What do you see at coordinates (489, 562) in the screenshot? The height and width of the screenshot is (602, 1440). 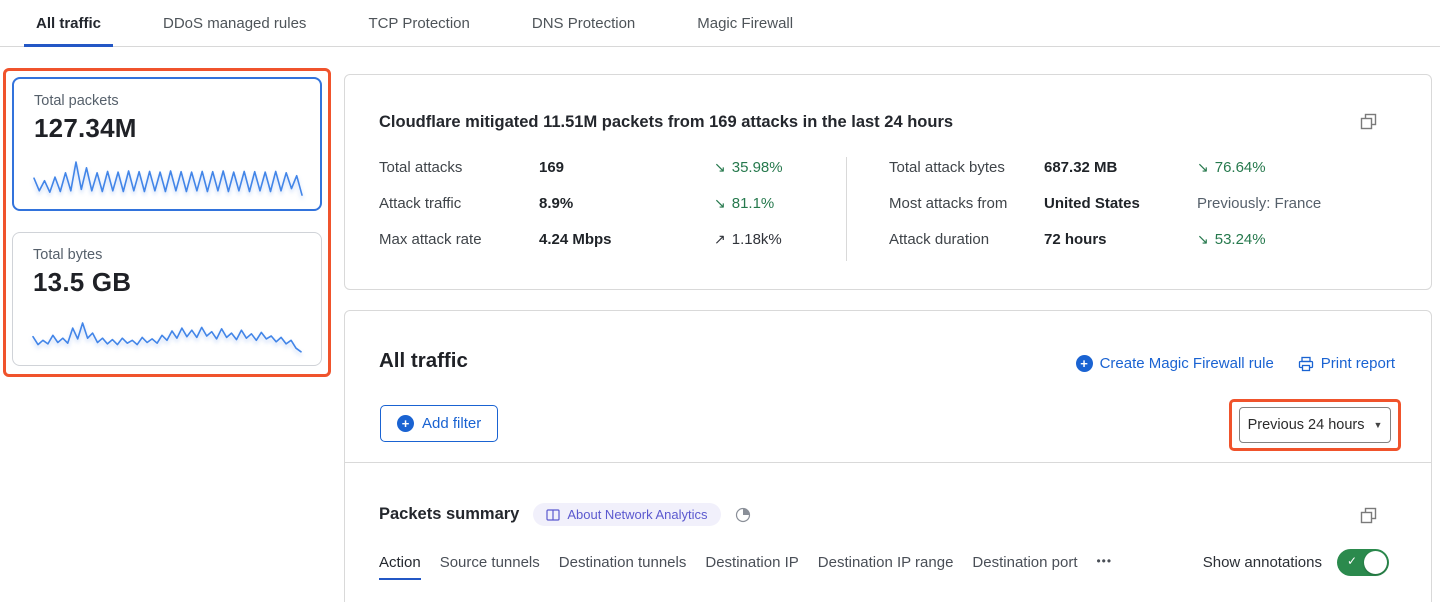 I see `subtab-source-tunnels: Source tunnels` at bounding box center [489, 562].